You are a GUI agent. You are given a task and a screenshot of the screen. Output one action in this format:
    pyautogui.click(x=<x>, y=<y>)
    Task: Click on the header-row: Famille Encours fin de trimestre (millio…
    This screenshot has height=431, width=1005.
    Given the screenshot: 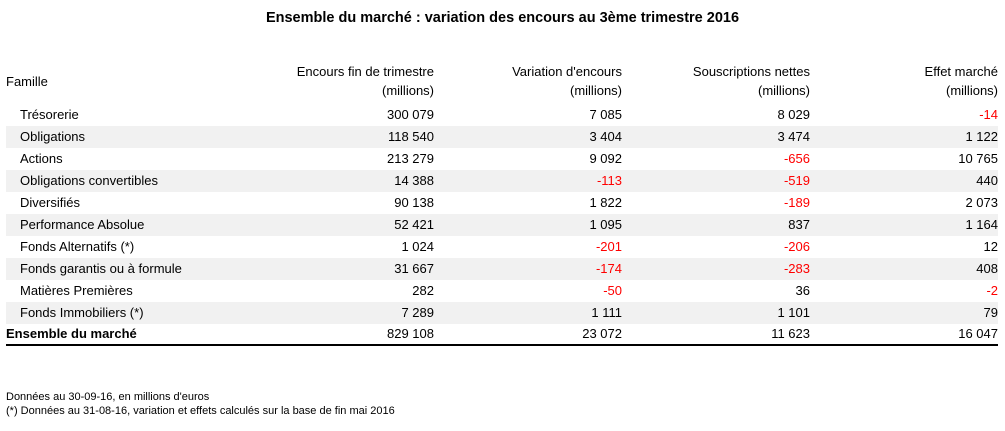 What is the action you would take?
    pyautogui.click(x=502, y=81)
    